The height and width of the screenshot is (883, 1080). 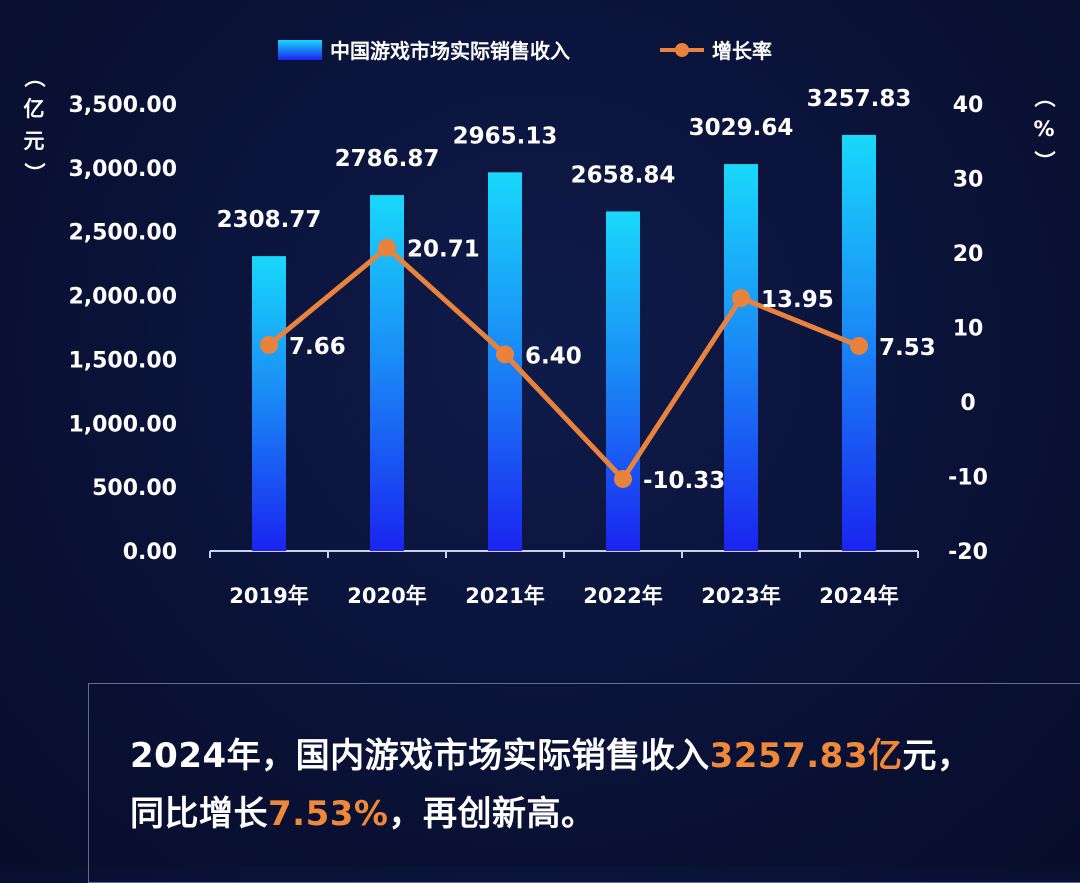 What do you see at coordinates (269, 220) in the screenshot?
I see `bar-data-label: 2308.77` at bounding box center [269, 220].